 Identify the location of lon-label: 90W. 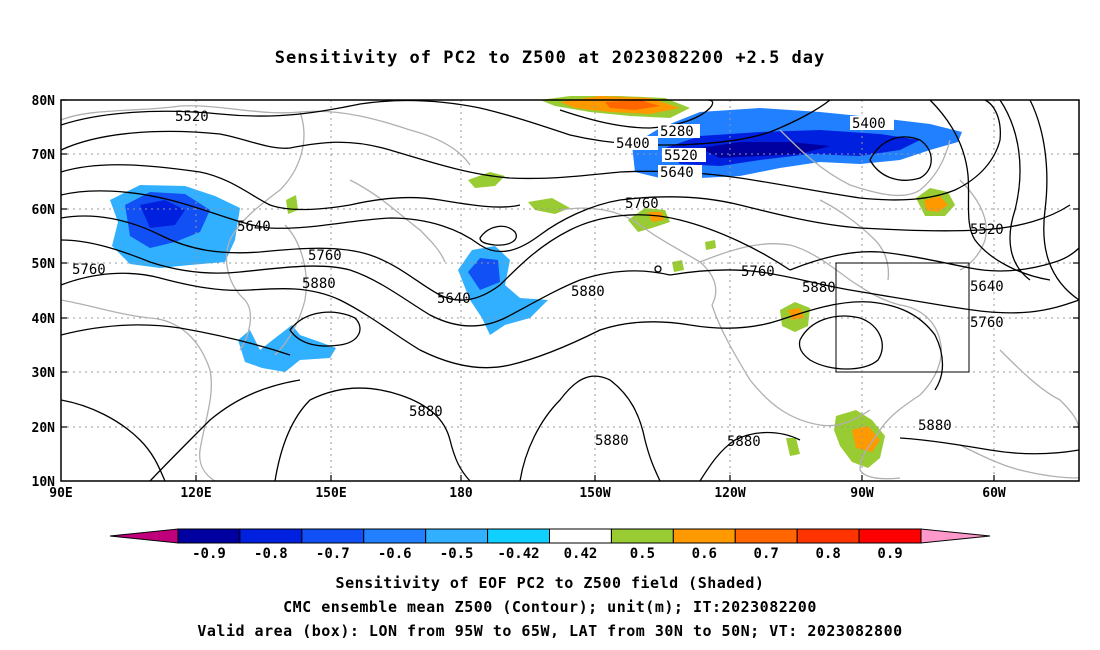
(862, 493).